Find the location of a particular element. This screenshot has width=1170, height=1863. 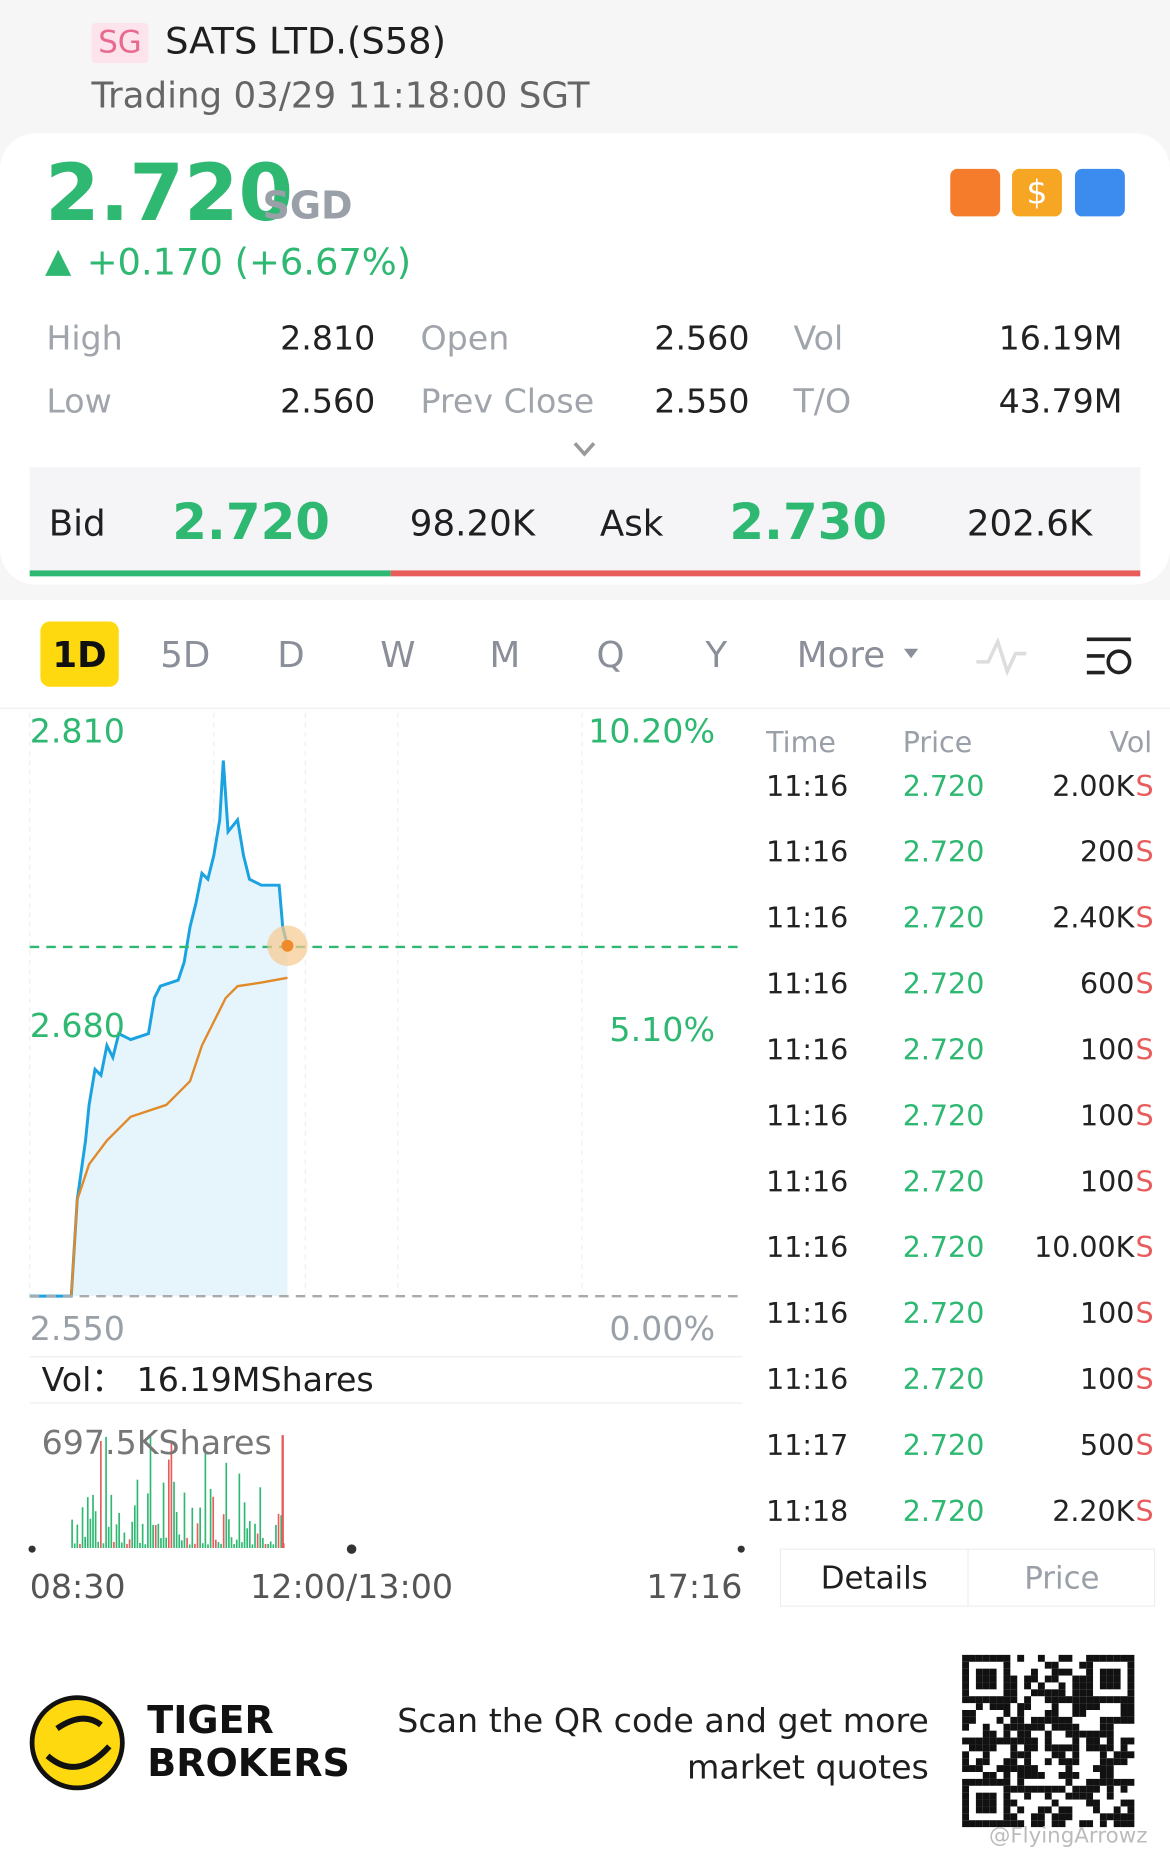

vol: 16.19MShares is located at coordinates (255, 1379).